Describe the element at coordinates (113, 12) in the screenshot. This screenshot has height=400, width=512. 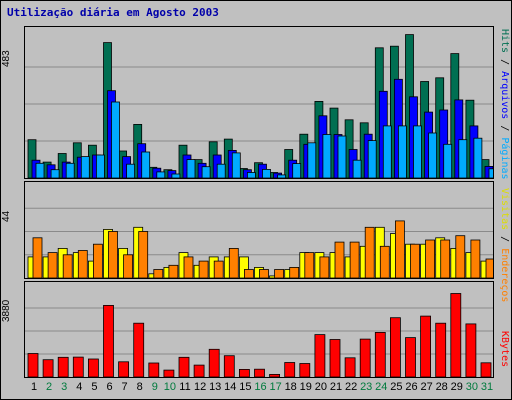
I see `chart-title: Utilização diária em Agosto 2003` at that location.